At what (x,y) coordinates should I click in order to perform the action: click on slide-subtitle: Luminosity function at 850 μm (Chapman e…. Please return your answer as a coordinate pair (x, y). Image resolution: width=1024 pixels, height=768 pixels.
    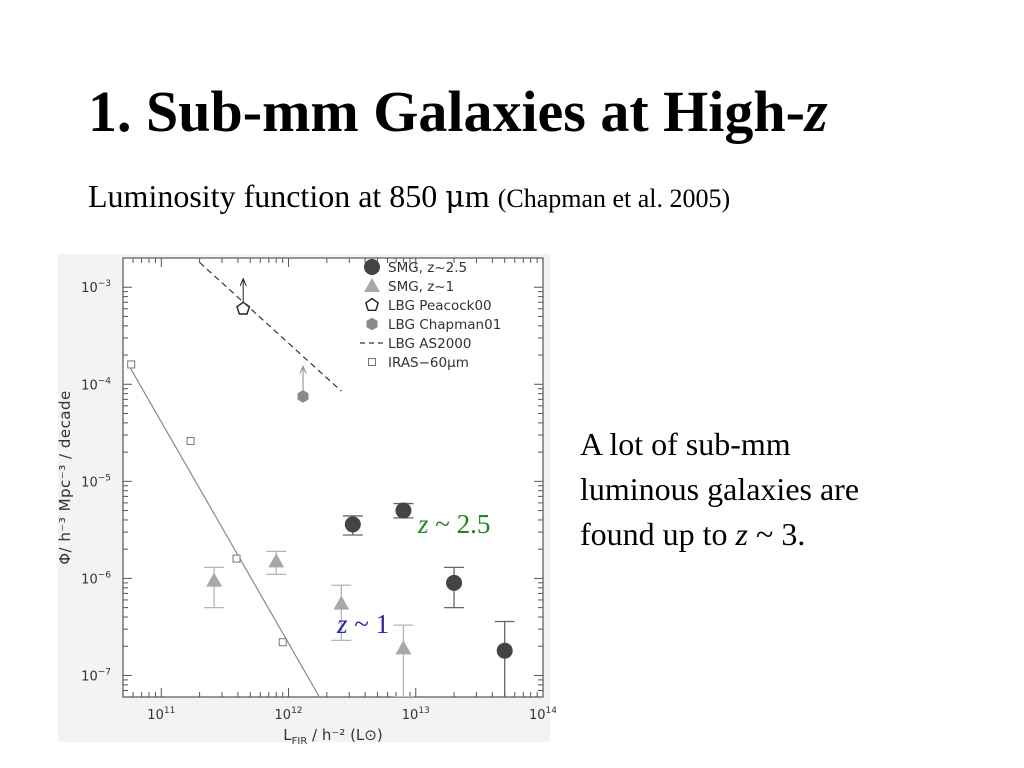
    Looking at the image, I should click on (409, 196).